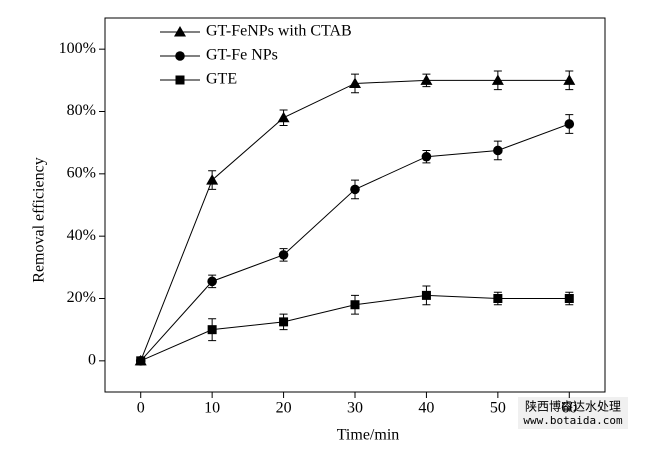 The height and width of the screenshot is (458, 672). Describe the element at coordinates (279, 31) in the screenshot. I see `legend-label: GT-FeNPs with CTAB` at that location.